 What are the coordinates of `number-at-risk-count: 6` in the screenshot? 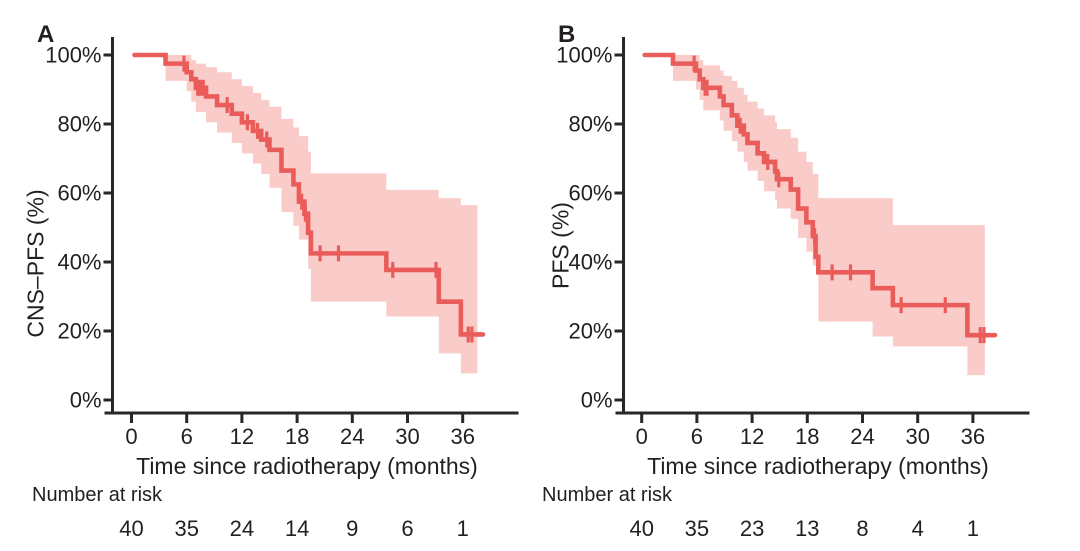 It's located at (407, 528).